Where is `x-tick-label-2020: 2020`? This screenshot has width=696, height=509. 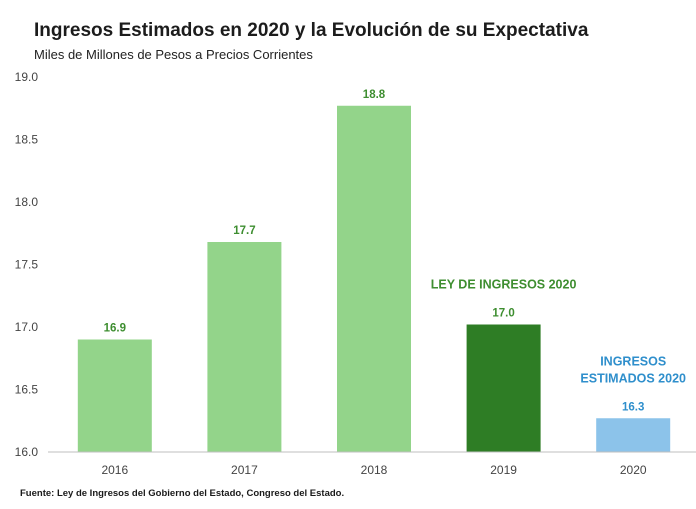
x-tick-label-2020: 2020 is located at coordinates (633, 470).